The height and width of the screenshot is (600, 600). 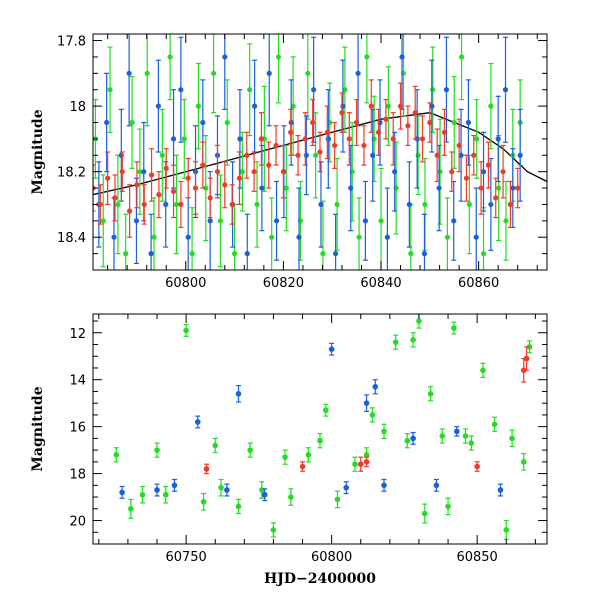 What do you see at coordinates (320, 579) in the screenshot?
I see `bottom-x-axis-label: HJD−2400000` at bounding box center [320, 579].